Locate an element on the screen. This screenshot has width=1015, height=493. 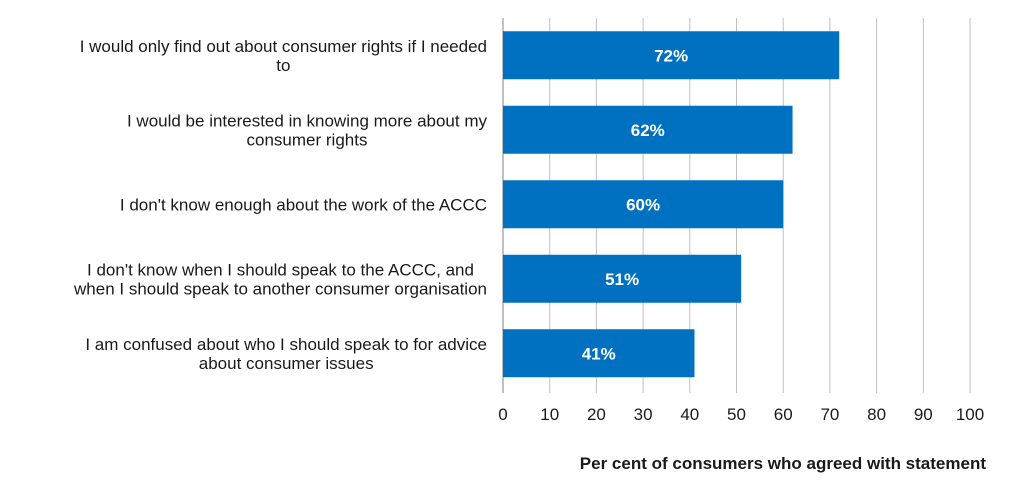
bar-data-label: 51% is located at coordinates (622, 279).